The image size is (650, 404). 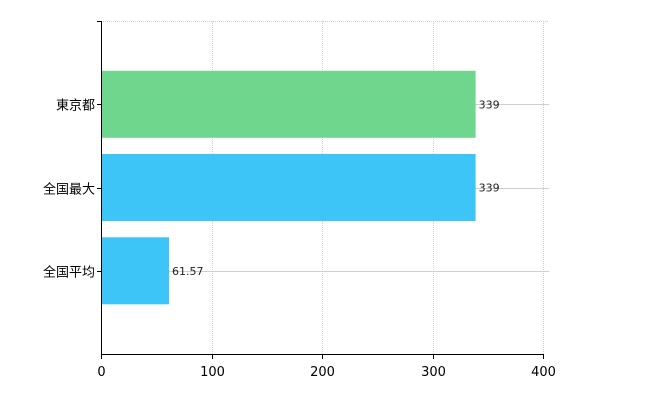 I want to click on data-label: 61.57, so click(x=188, y=271).